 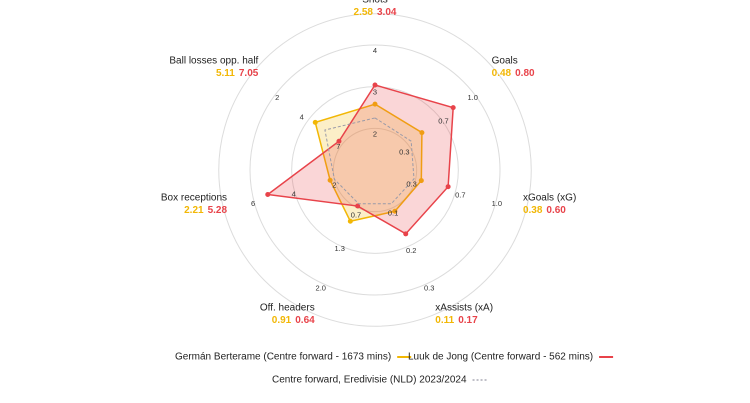 What do you see at coordinates (237, 73) in the screenshot?
I see `axis-values: 5.11 7.05` at bounding box center [237, 73].